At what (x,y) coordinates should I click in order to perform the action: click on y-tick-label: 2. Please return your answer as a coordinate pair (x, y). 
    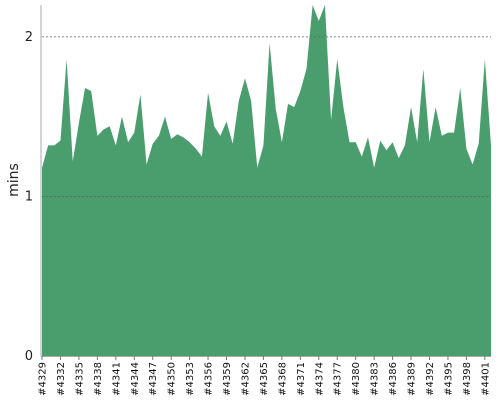
    Looking at the image, I should click on (29, 37).